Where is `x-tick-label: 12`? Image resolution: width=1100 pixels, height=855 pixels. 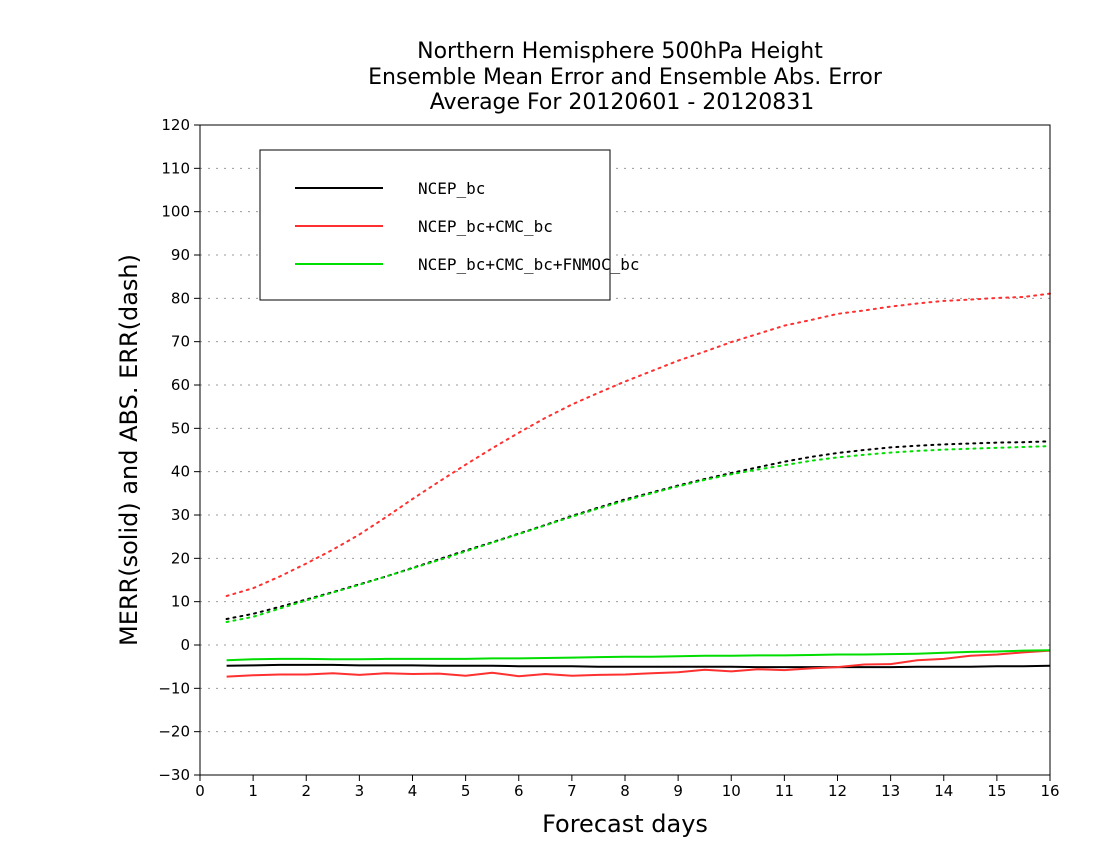
x-tick-label: 12 is located at coordinates (837, 791).